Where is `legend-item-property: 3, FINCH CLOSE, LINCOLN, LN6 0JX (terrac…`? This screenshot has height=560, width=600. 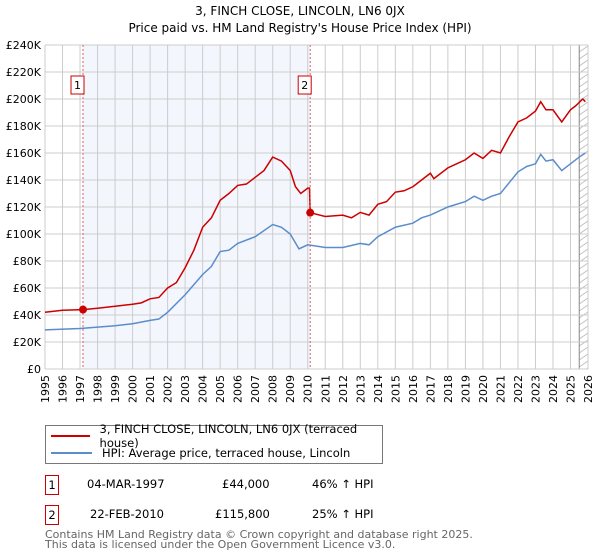 legend-item-property: 3, FINCH CLOSE, LINCOLN, LN6 0JX (terrac… is located at coordinates (216, 436).